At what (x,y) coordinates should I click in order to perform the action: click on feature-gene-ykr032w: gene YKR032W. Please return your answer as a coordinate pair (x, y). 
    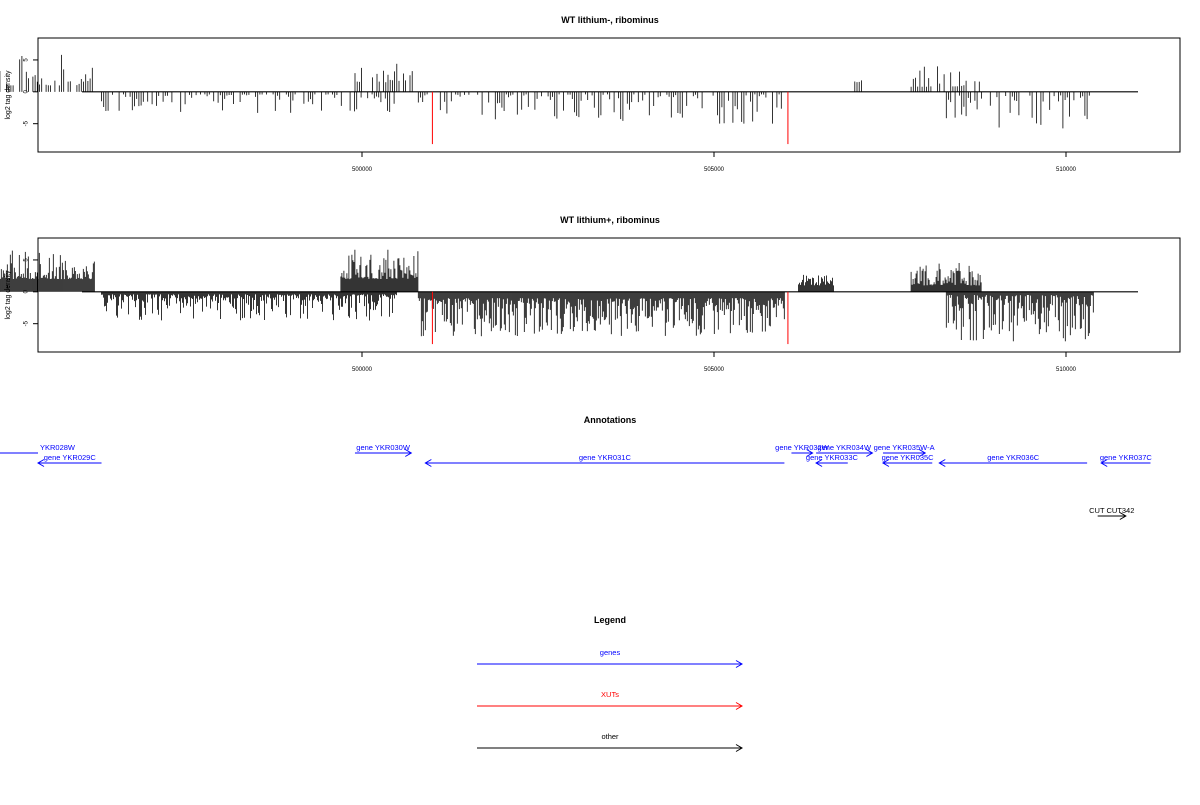
    Looking at the image, I should click on (802, 450).